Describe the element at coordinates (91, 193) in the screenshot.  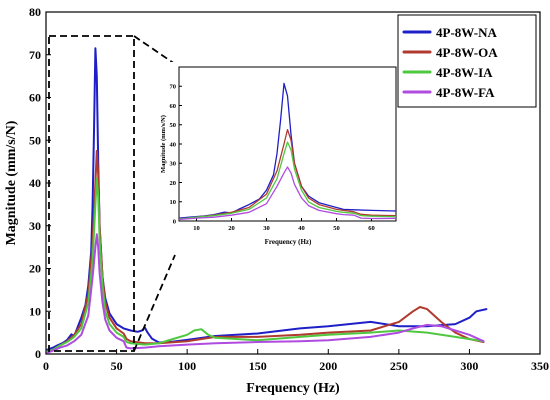
I see `zoom-region-box` at that location.